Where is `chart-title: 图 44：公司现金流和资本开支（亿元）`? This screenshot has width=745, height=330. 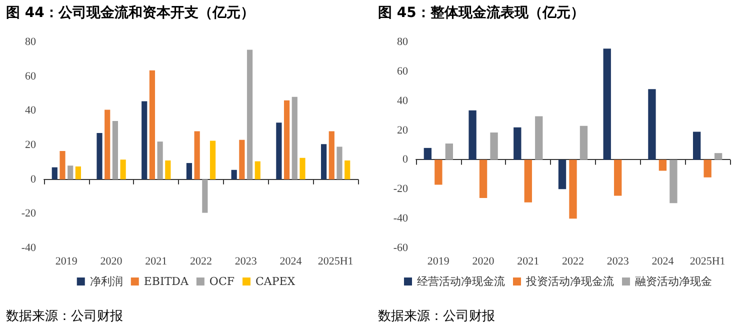
chart-title: 图 44：公司现金流和资本开支（亿元） is located at coordinates (131, 13).